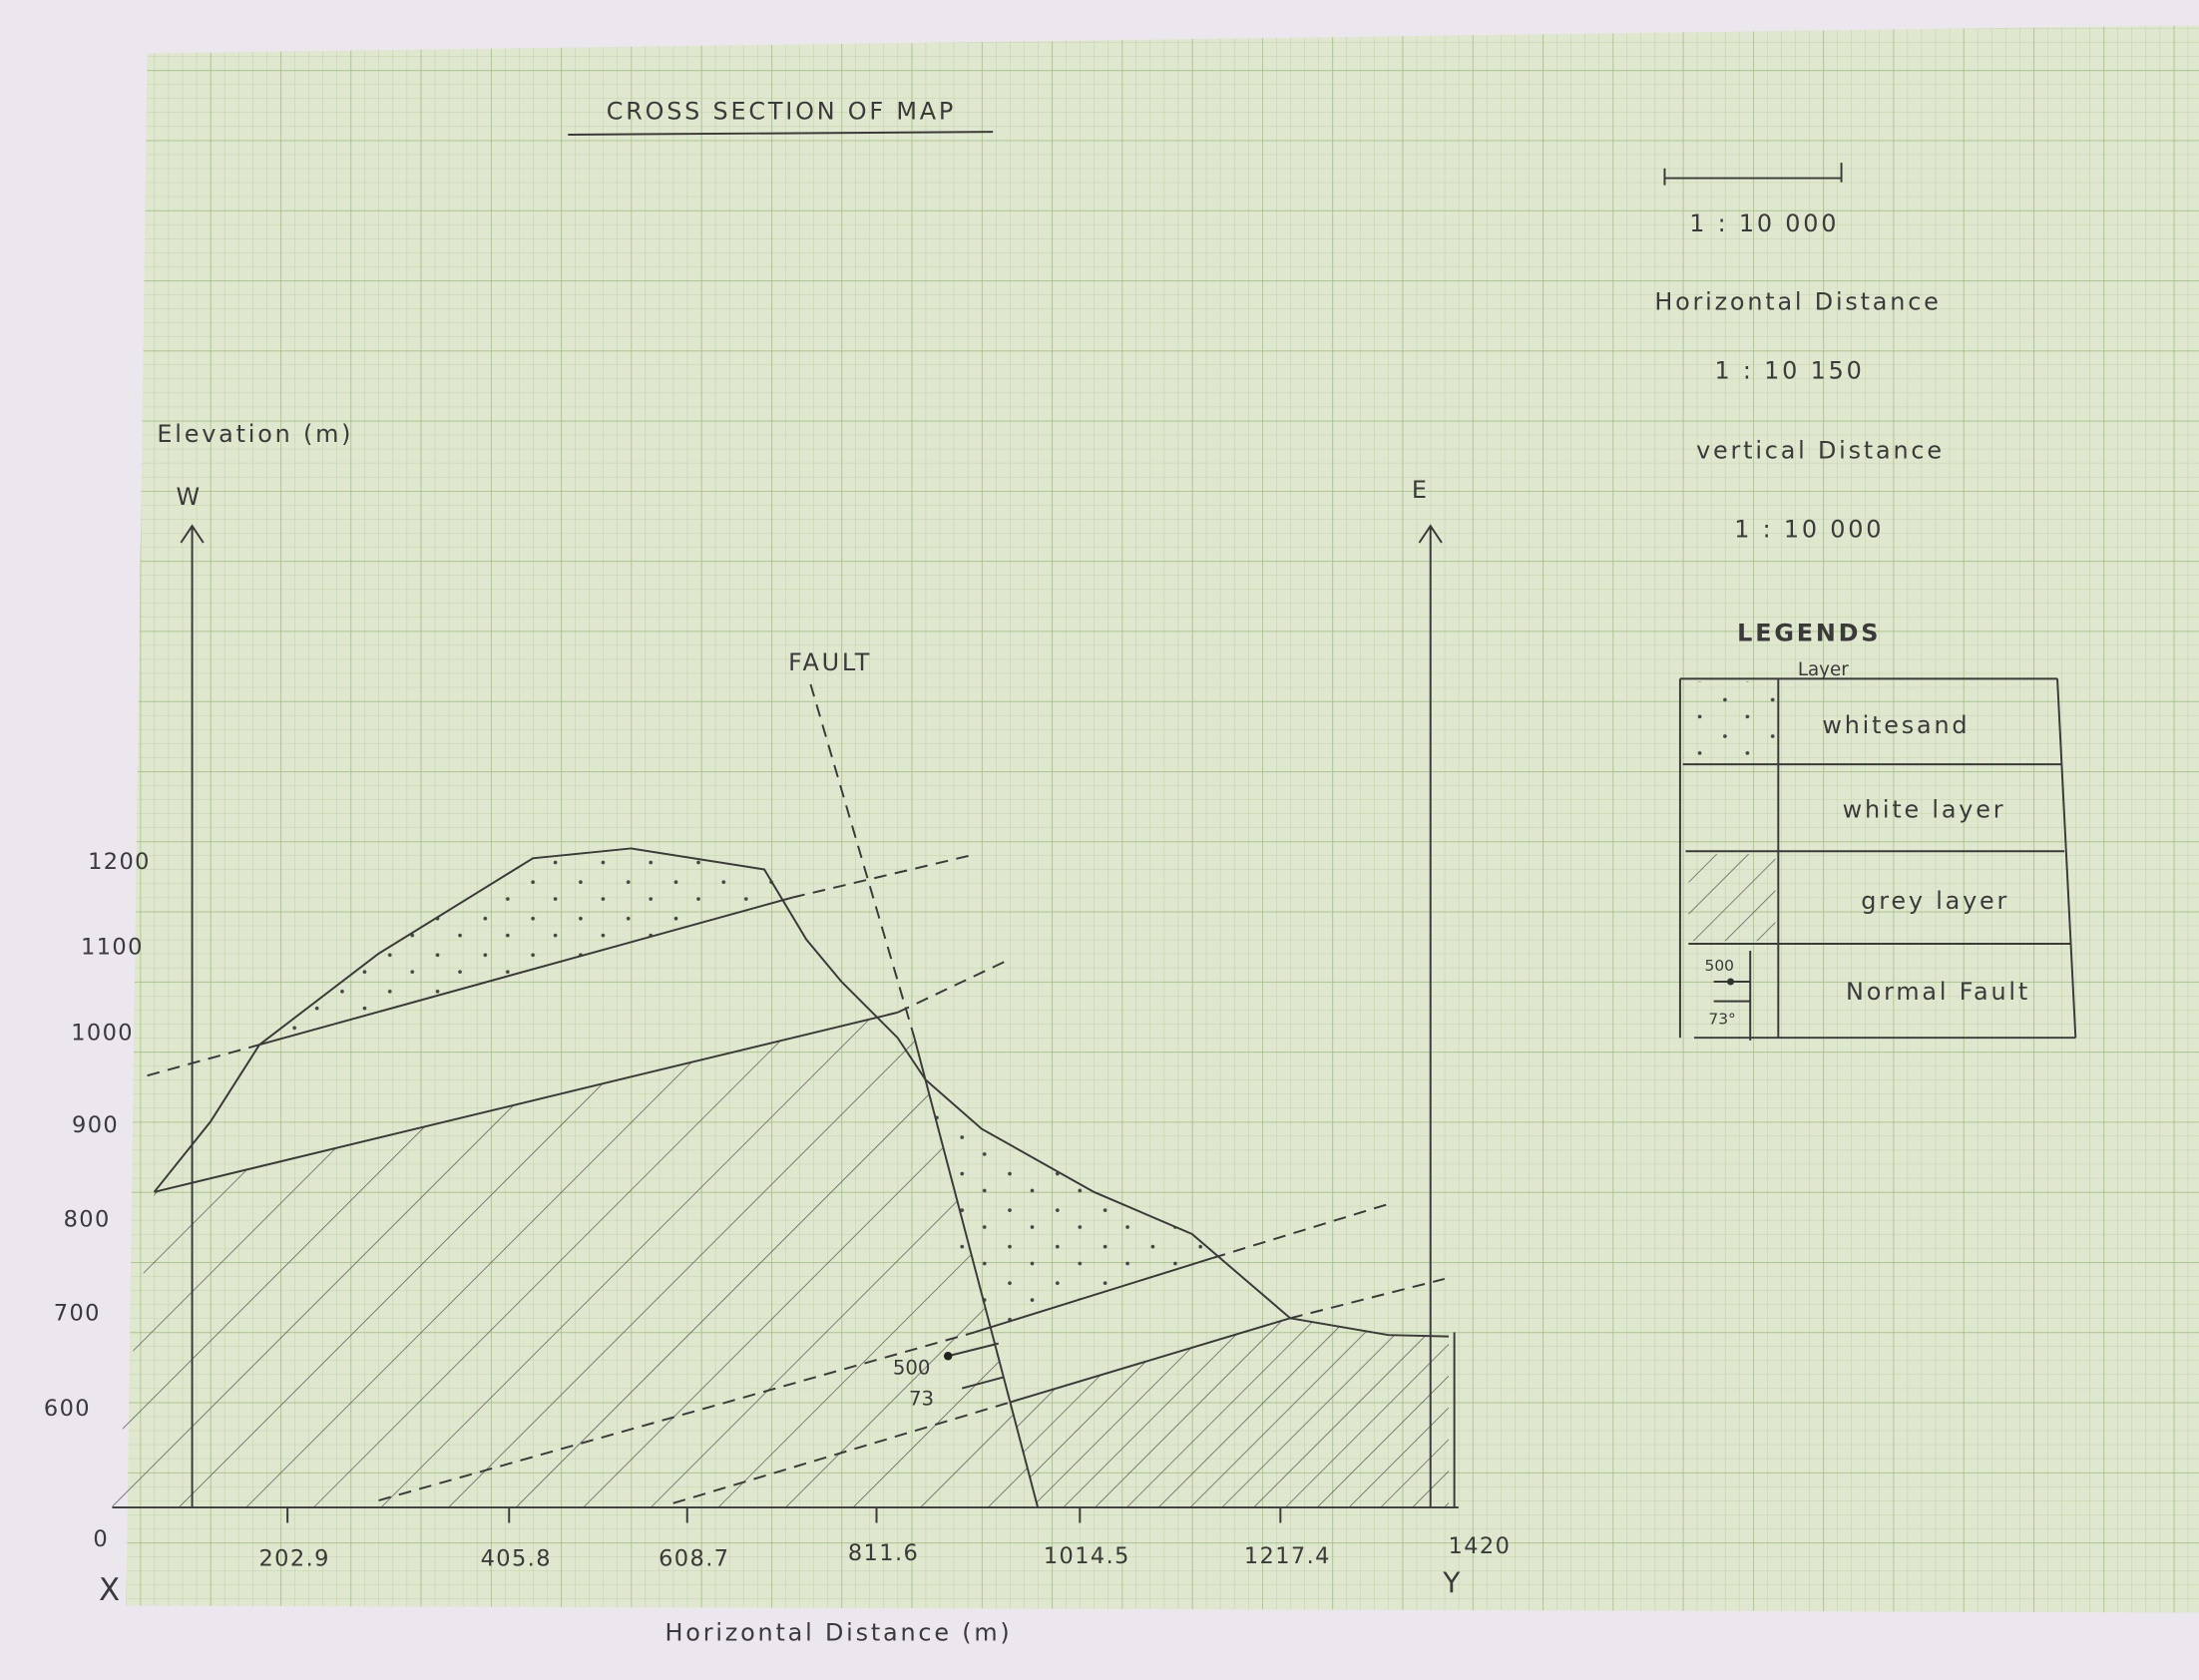 Image resolution: width=2199 pixels, height=1680 pixels. I want to click on x-tick-label: 1014.5, so click(1087, 1556).